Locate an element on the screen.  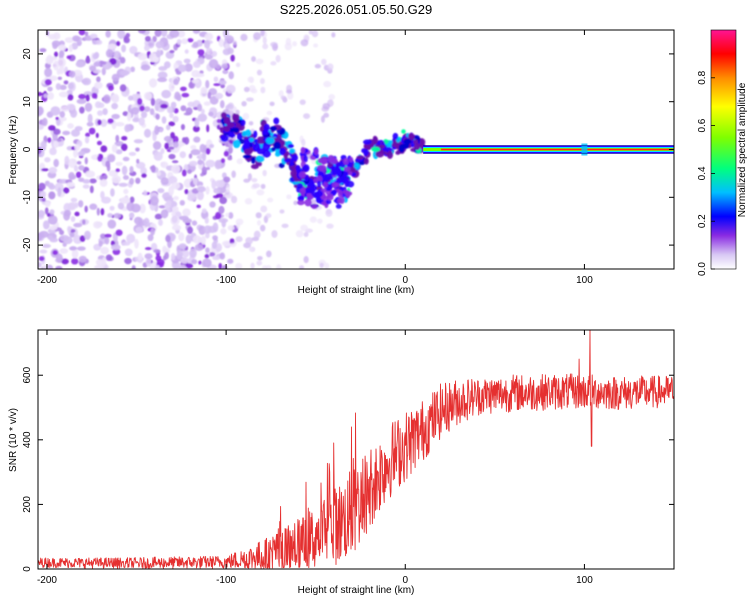
colorbar-label: Normalized spectral amplitude is located at coordinates (742, 149).